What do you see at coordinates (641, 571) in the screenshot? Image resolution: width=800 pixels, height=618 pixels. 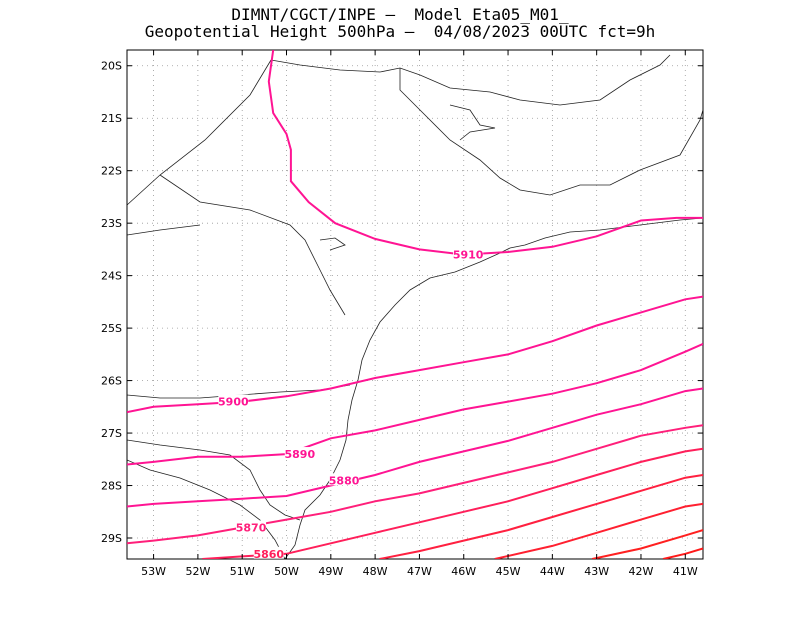 I see `lon-tick-label: 42W` at bounding box center [641, 571].